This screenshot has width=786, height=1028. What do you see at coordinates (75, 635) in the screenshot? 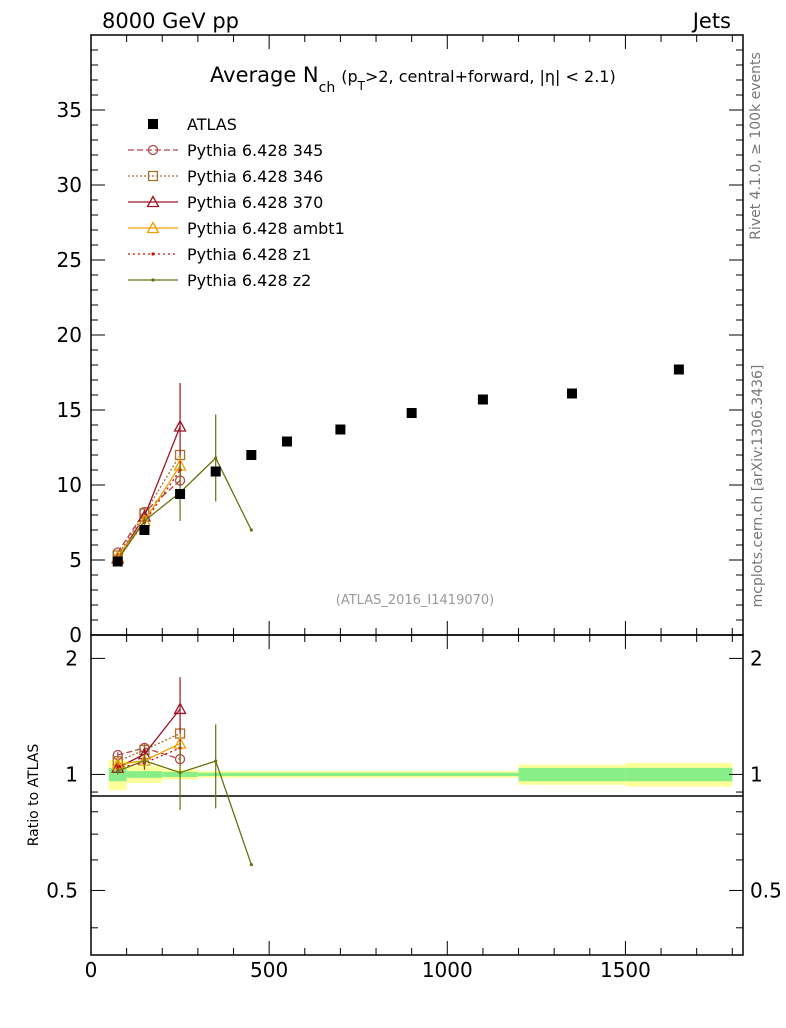
I see `y-tick-label: 0` at bounding box center [75, 635].